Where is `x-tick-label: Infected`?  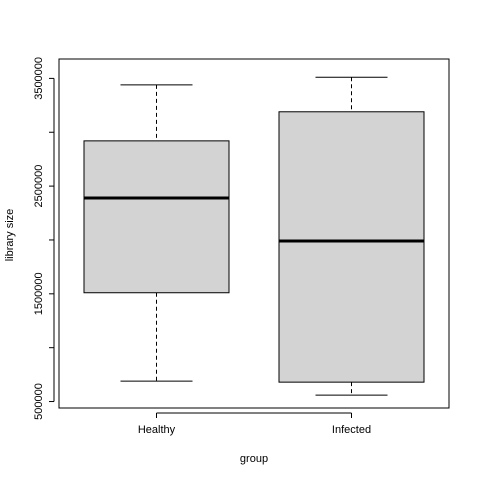 x-tick-label: Infected is located at coordinates (351, 430).